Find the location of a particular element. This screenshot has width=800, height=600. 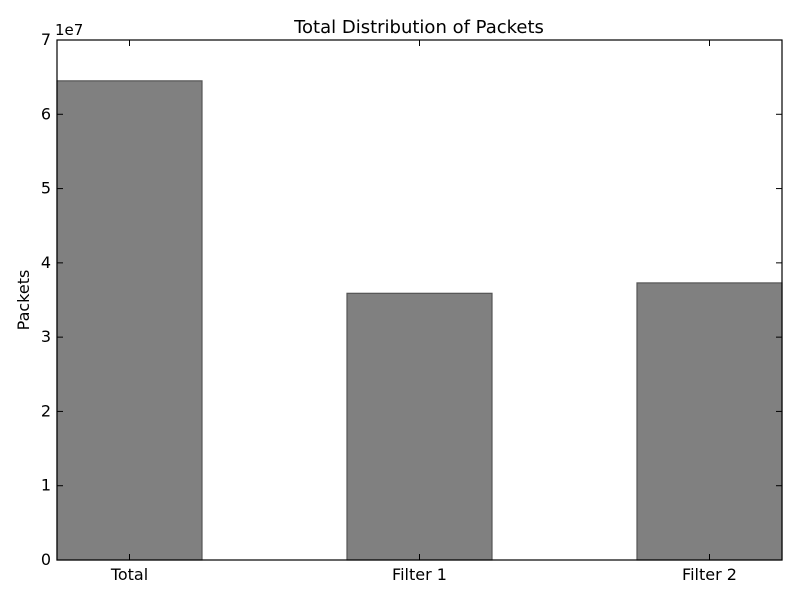

y-tick-label: 5 is located at coordinates (46, 188).